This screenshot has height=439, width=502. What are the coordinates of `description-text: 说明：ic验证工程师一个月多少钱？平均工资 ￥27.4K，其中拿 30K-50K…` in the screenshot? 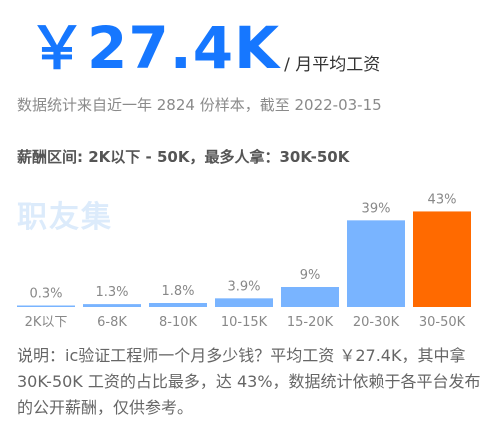 It's located at (249, 381).